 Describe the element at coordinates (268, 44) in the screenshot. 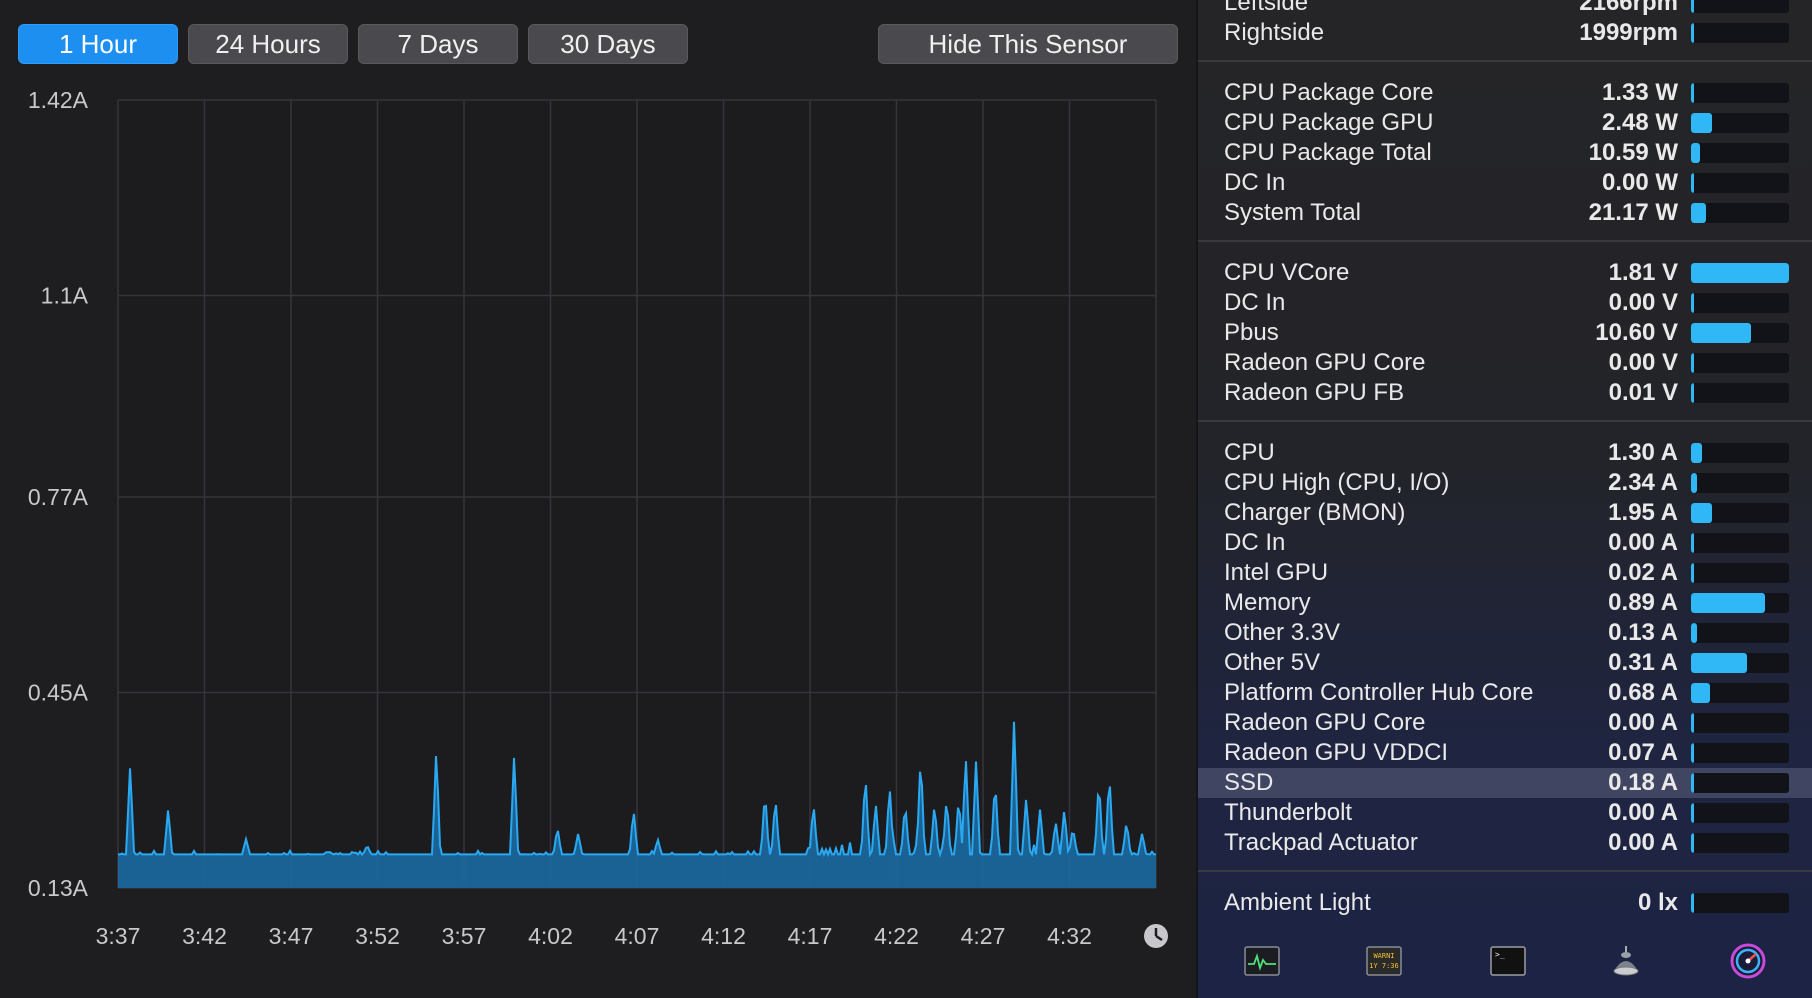

I see `range-24-hours-button: 24 Hours` at that location.